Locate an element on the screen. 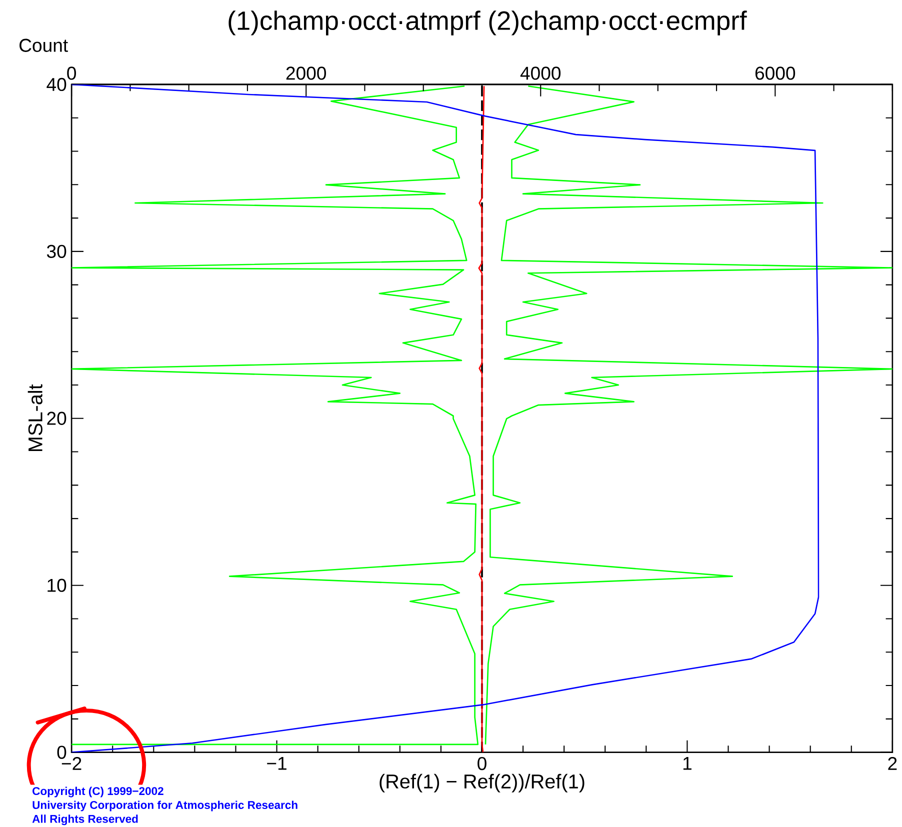  y-axis-title: MSL-alt is located at coordinates (35, 417).